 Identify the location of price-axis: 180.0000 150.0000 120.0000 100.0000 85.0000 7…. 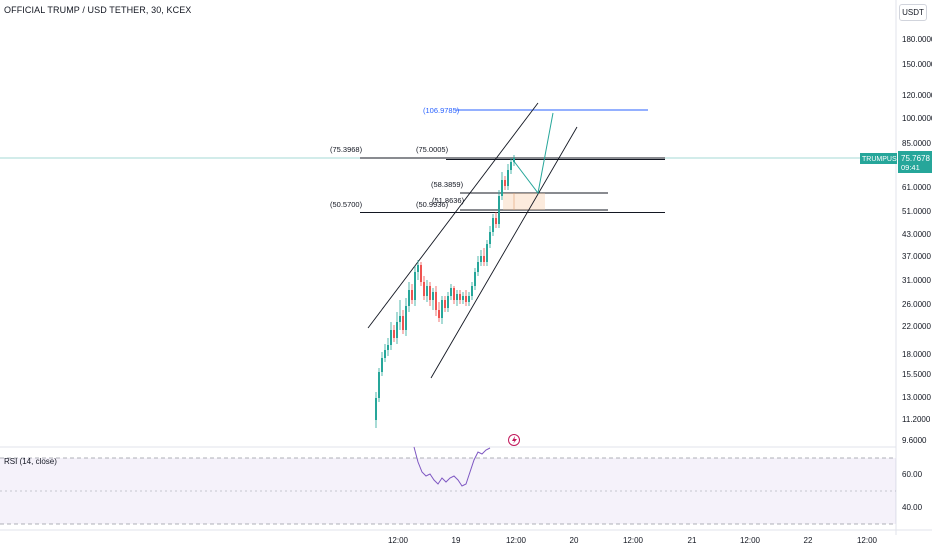
(917, 240).